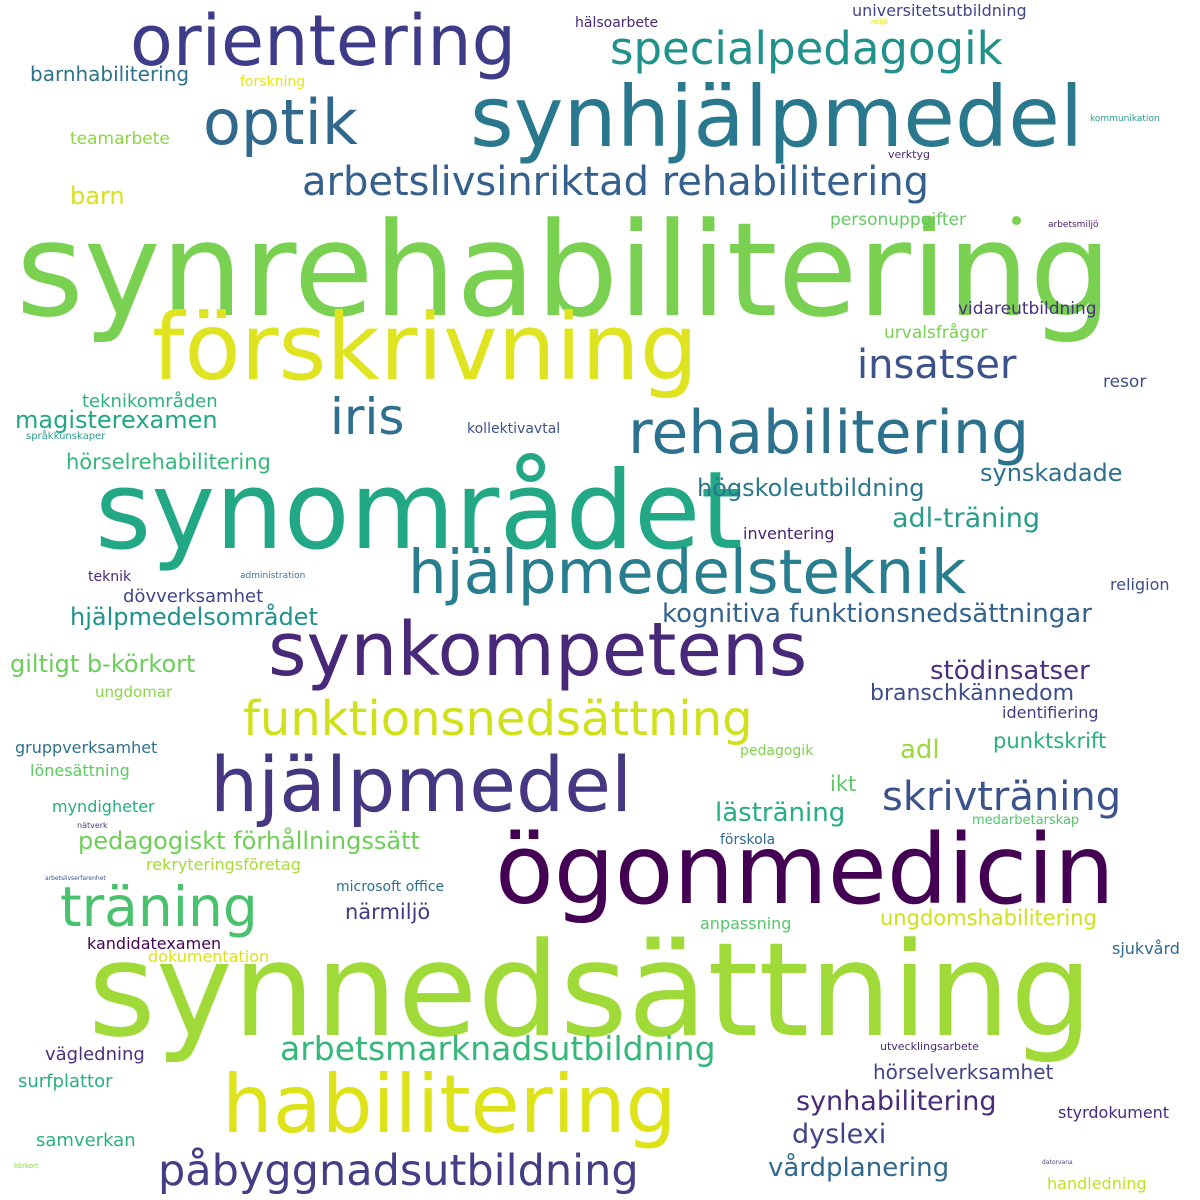 The image size is (1200, 1200). Describe the element at coordinates (939, 10) in the screenshot. I see `word: universitetsutbildning` at that location.